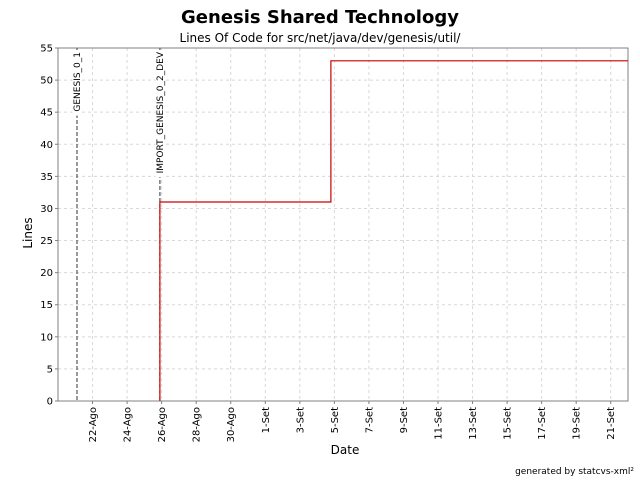 This screenshot has width=640, height=480. I want to click on x-tick-label: 7-Set, so click(369, 420).